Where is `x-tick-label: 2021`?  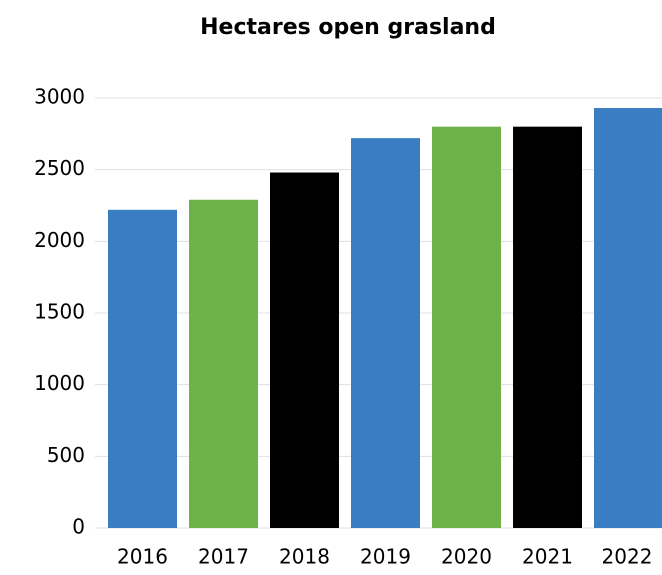 x-tick-label: 2021 is located at coordinates (547, 557).